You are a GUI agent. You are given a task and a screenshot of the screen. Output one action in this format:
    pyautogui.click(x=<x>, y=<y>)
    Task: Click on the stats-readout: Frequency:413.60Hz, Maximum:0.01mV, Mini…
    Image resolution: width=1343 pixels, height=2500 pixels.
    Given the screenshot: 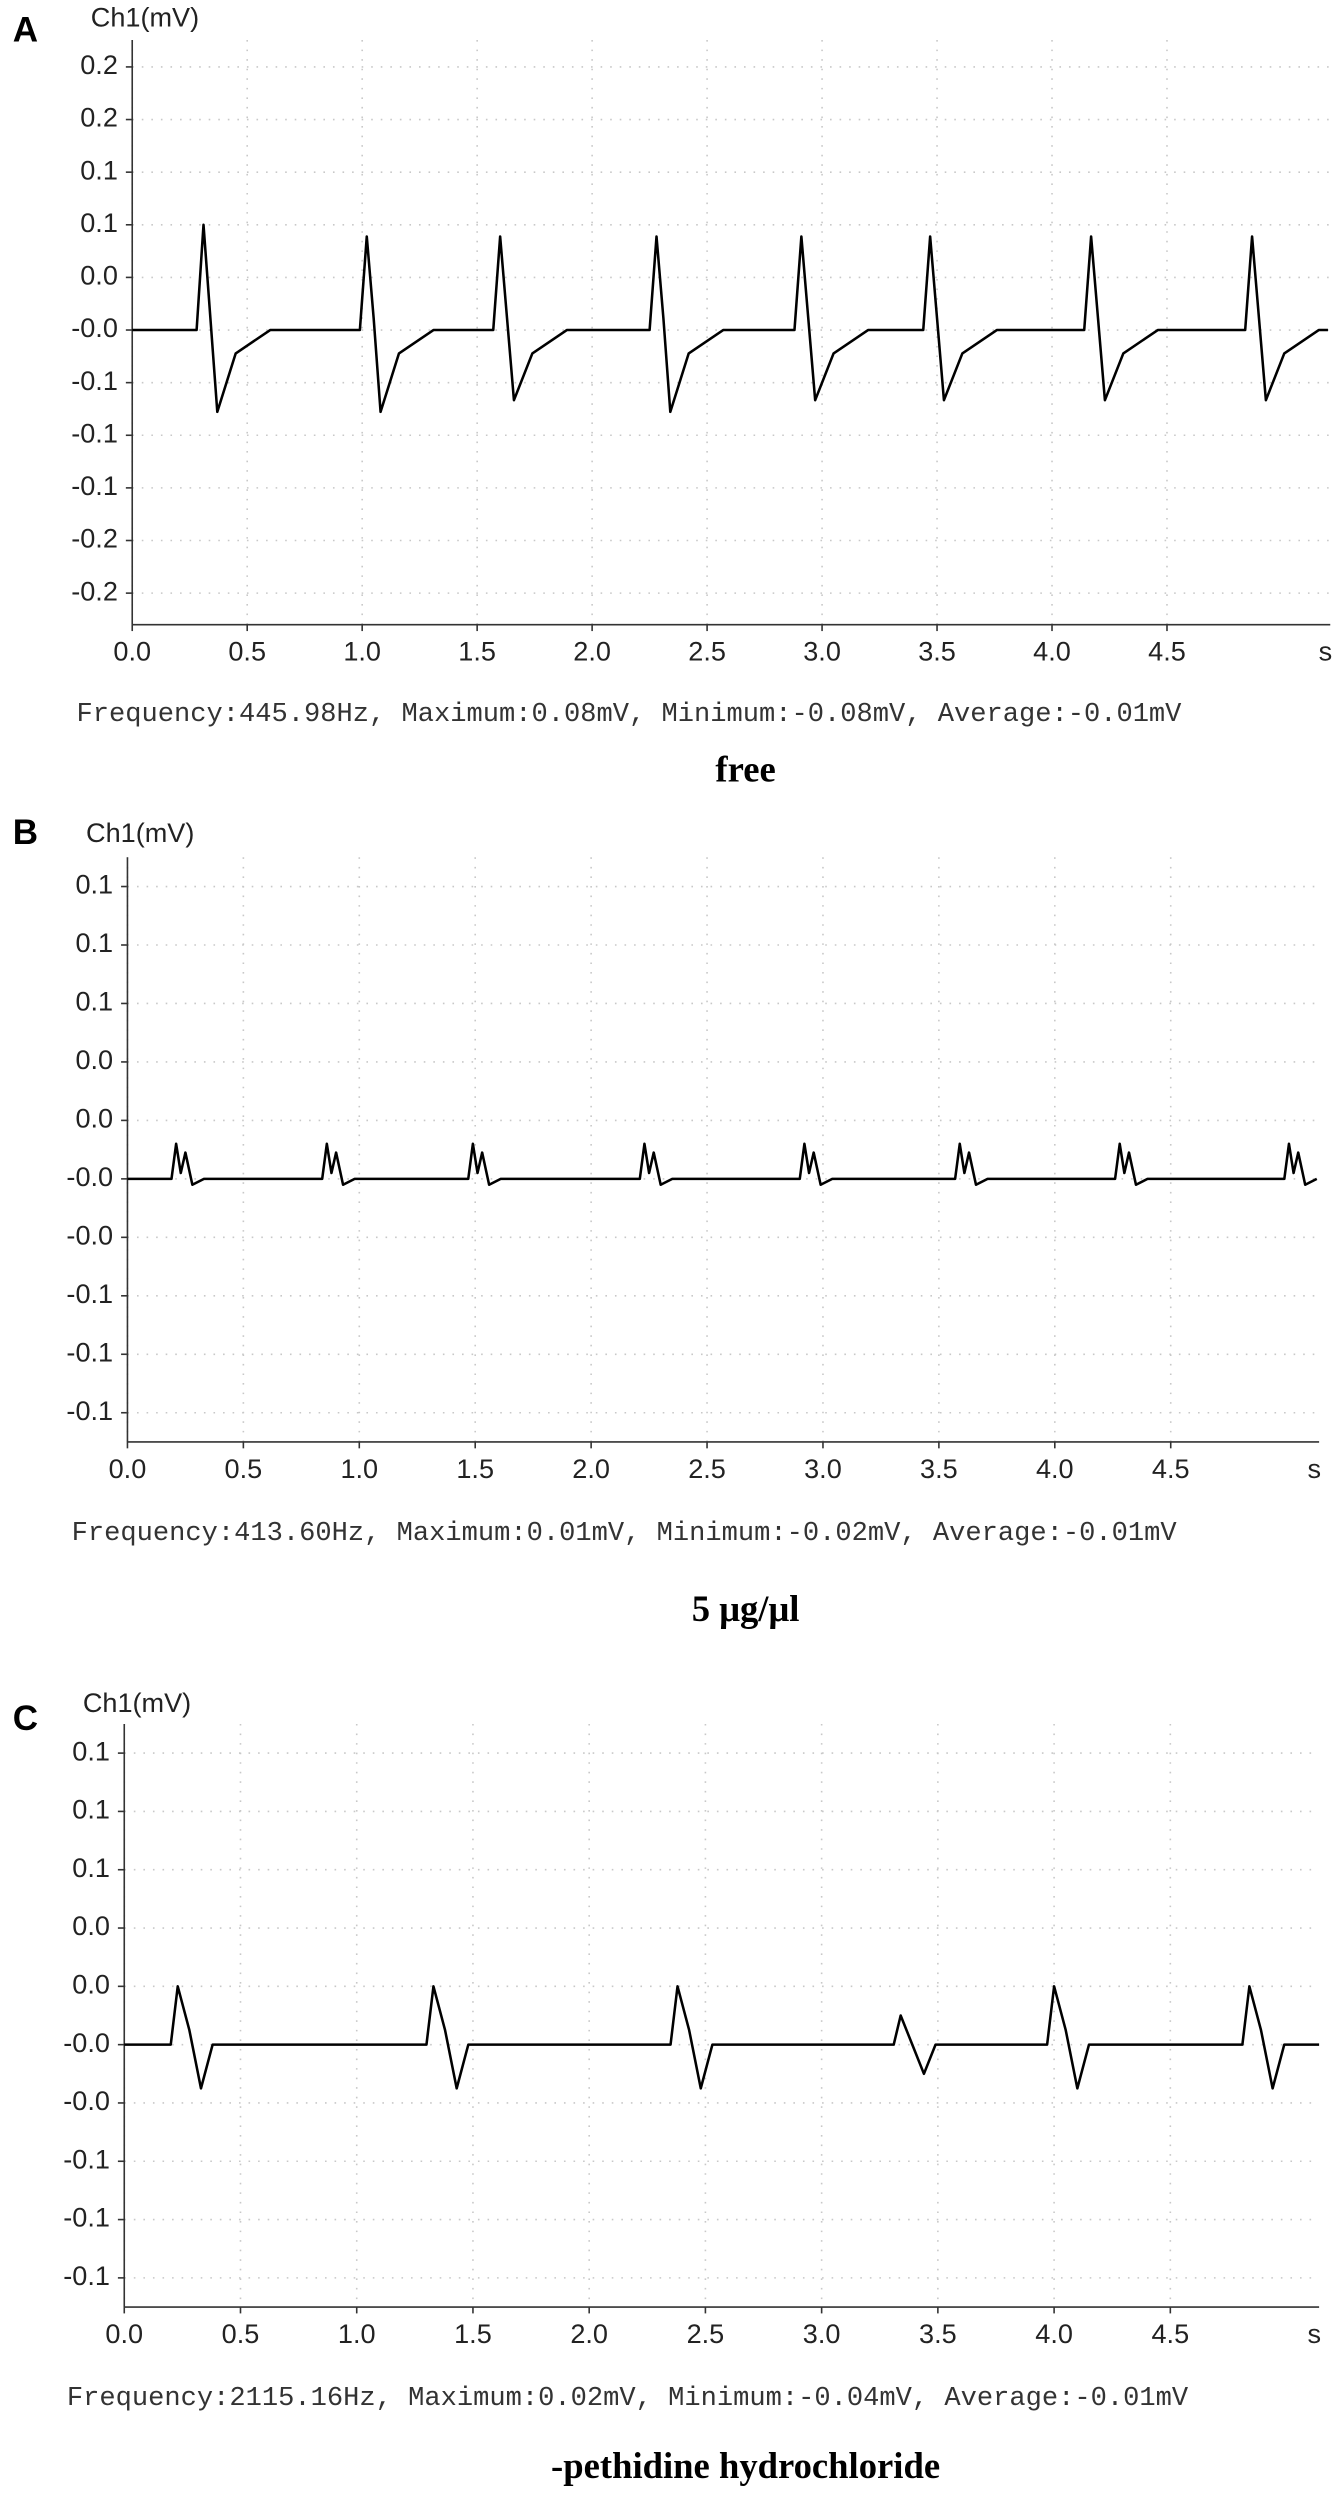 What is the action you would take?
    pyautogui.click(x=625, y=1533)
    